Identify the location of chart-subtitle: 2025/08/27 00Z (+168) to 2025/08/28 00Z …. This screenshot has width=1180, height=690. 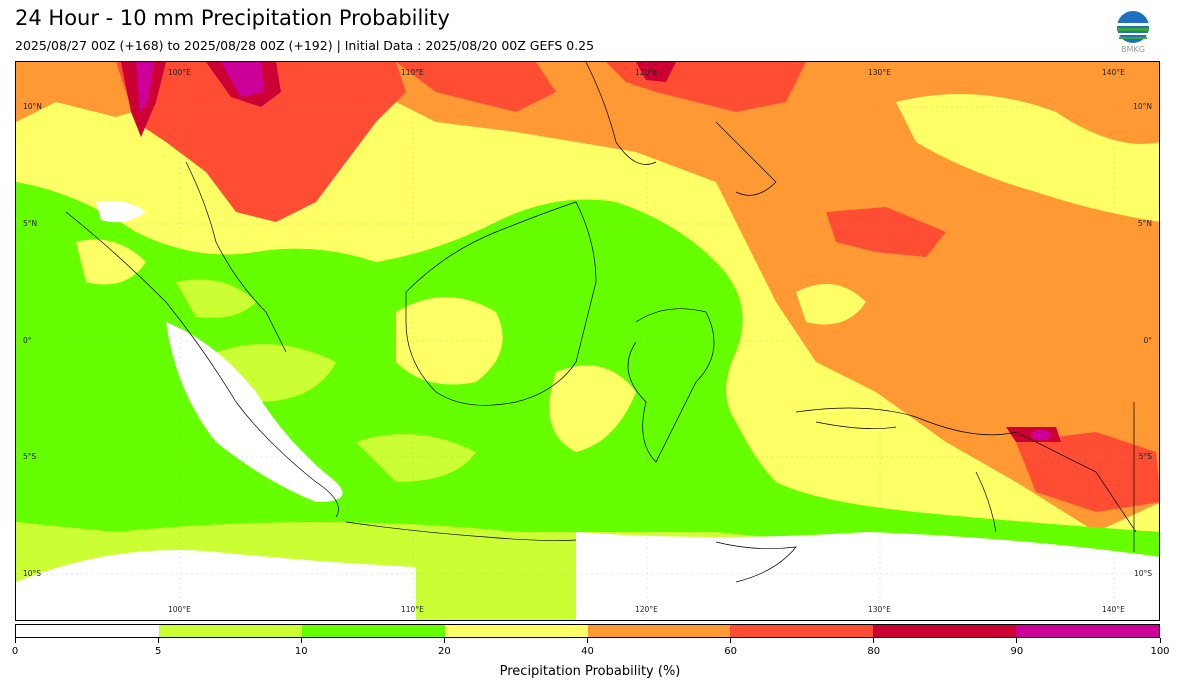
(305, 45).